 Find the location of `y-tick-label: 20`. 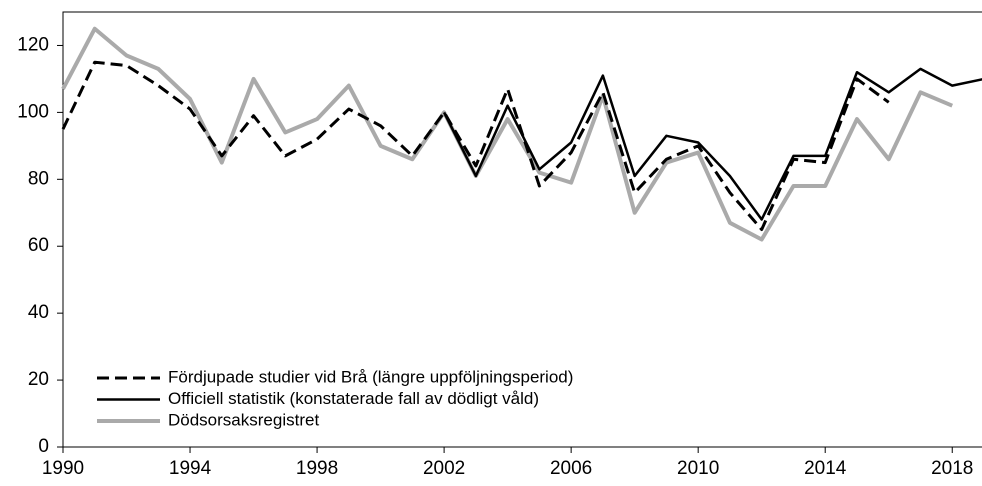

y-tick-label: 20 is located at coordinates (38, 379).